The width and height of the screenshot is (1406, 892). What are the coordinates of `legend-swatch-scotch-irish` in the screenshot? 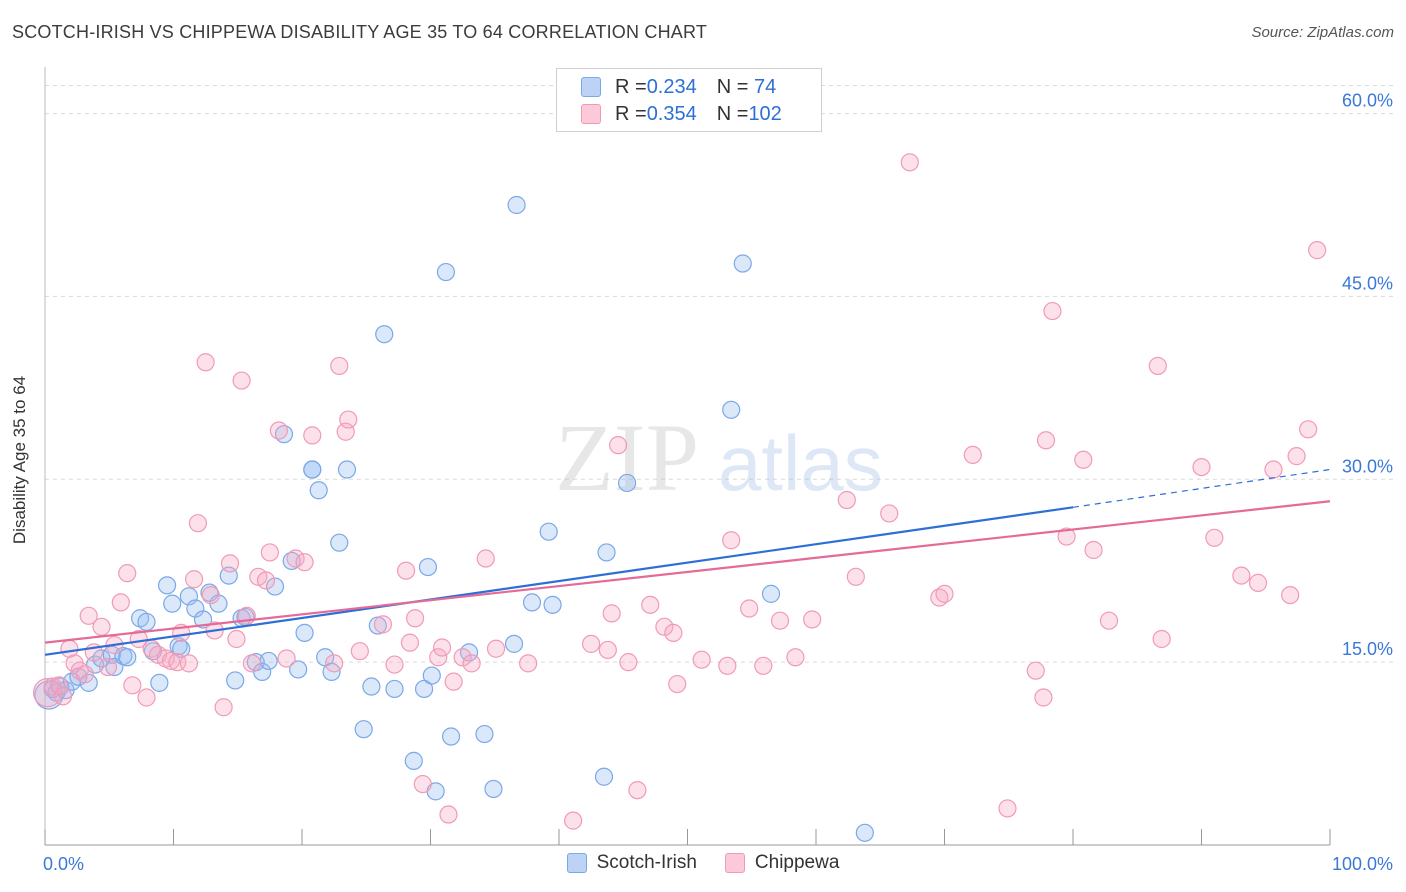 It's located at (576, 863).